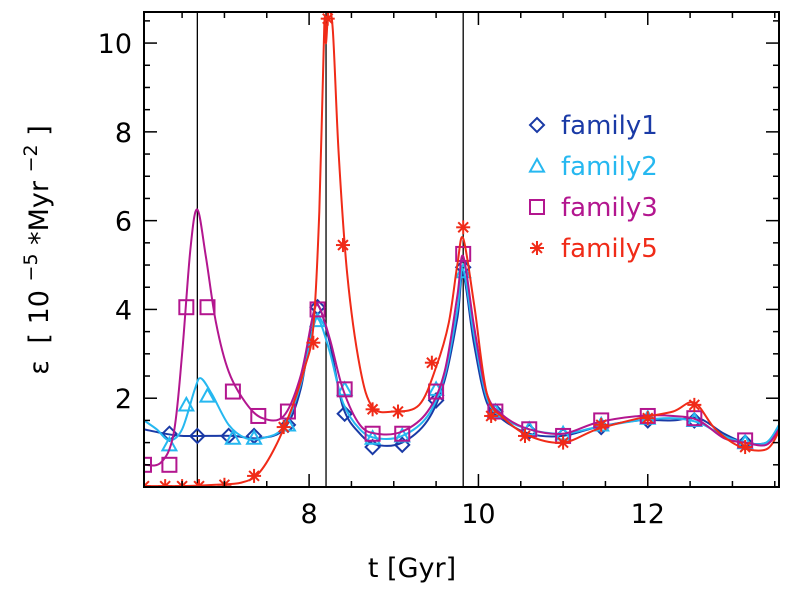 The image size is (793, 595). I want to click on x-axis-title: t [Gyr], so click(412, 568).